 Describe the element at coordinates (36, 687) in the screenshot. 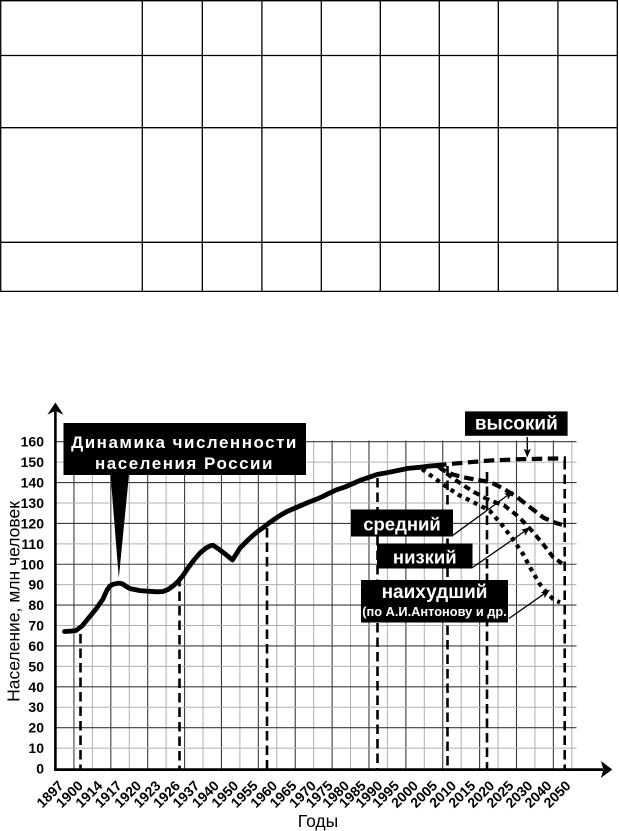

I see `svg-text: 40` at that location.